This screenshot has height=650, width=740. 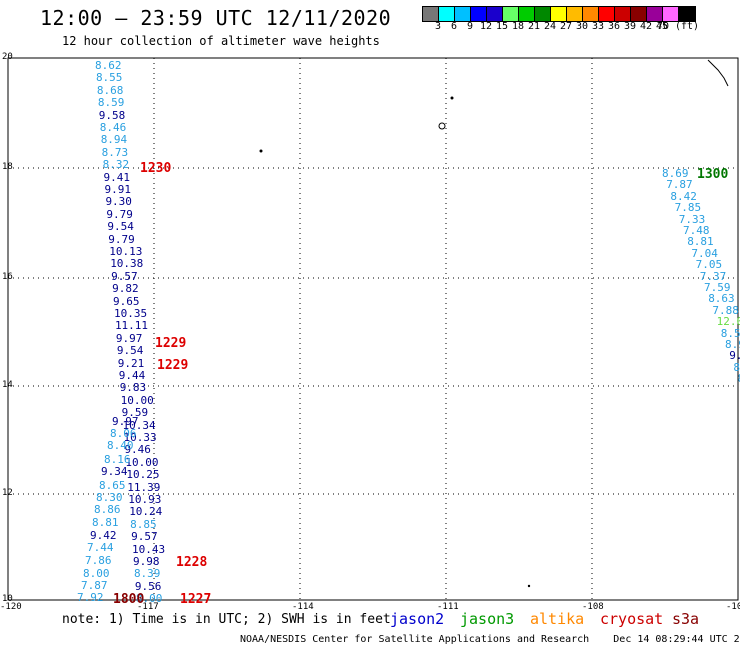 What do you see at coordinates (487, 619) in the screenshot?
I see `satellite-legend-item: jason3` at bounding box center [487, 619].